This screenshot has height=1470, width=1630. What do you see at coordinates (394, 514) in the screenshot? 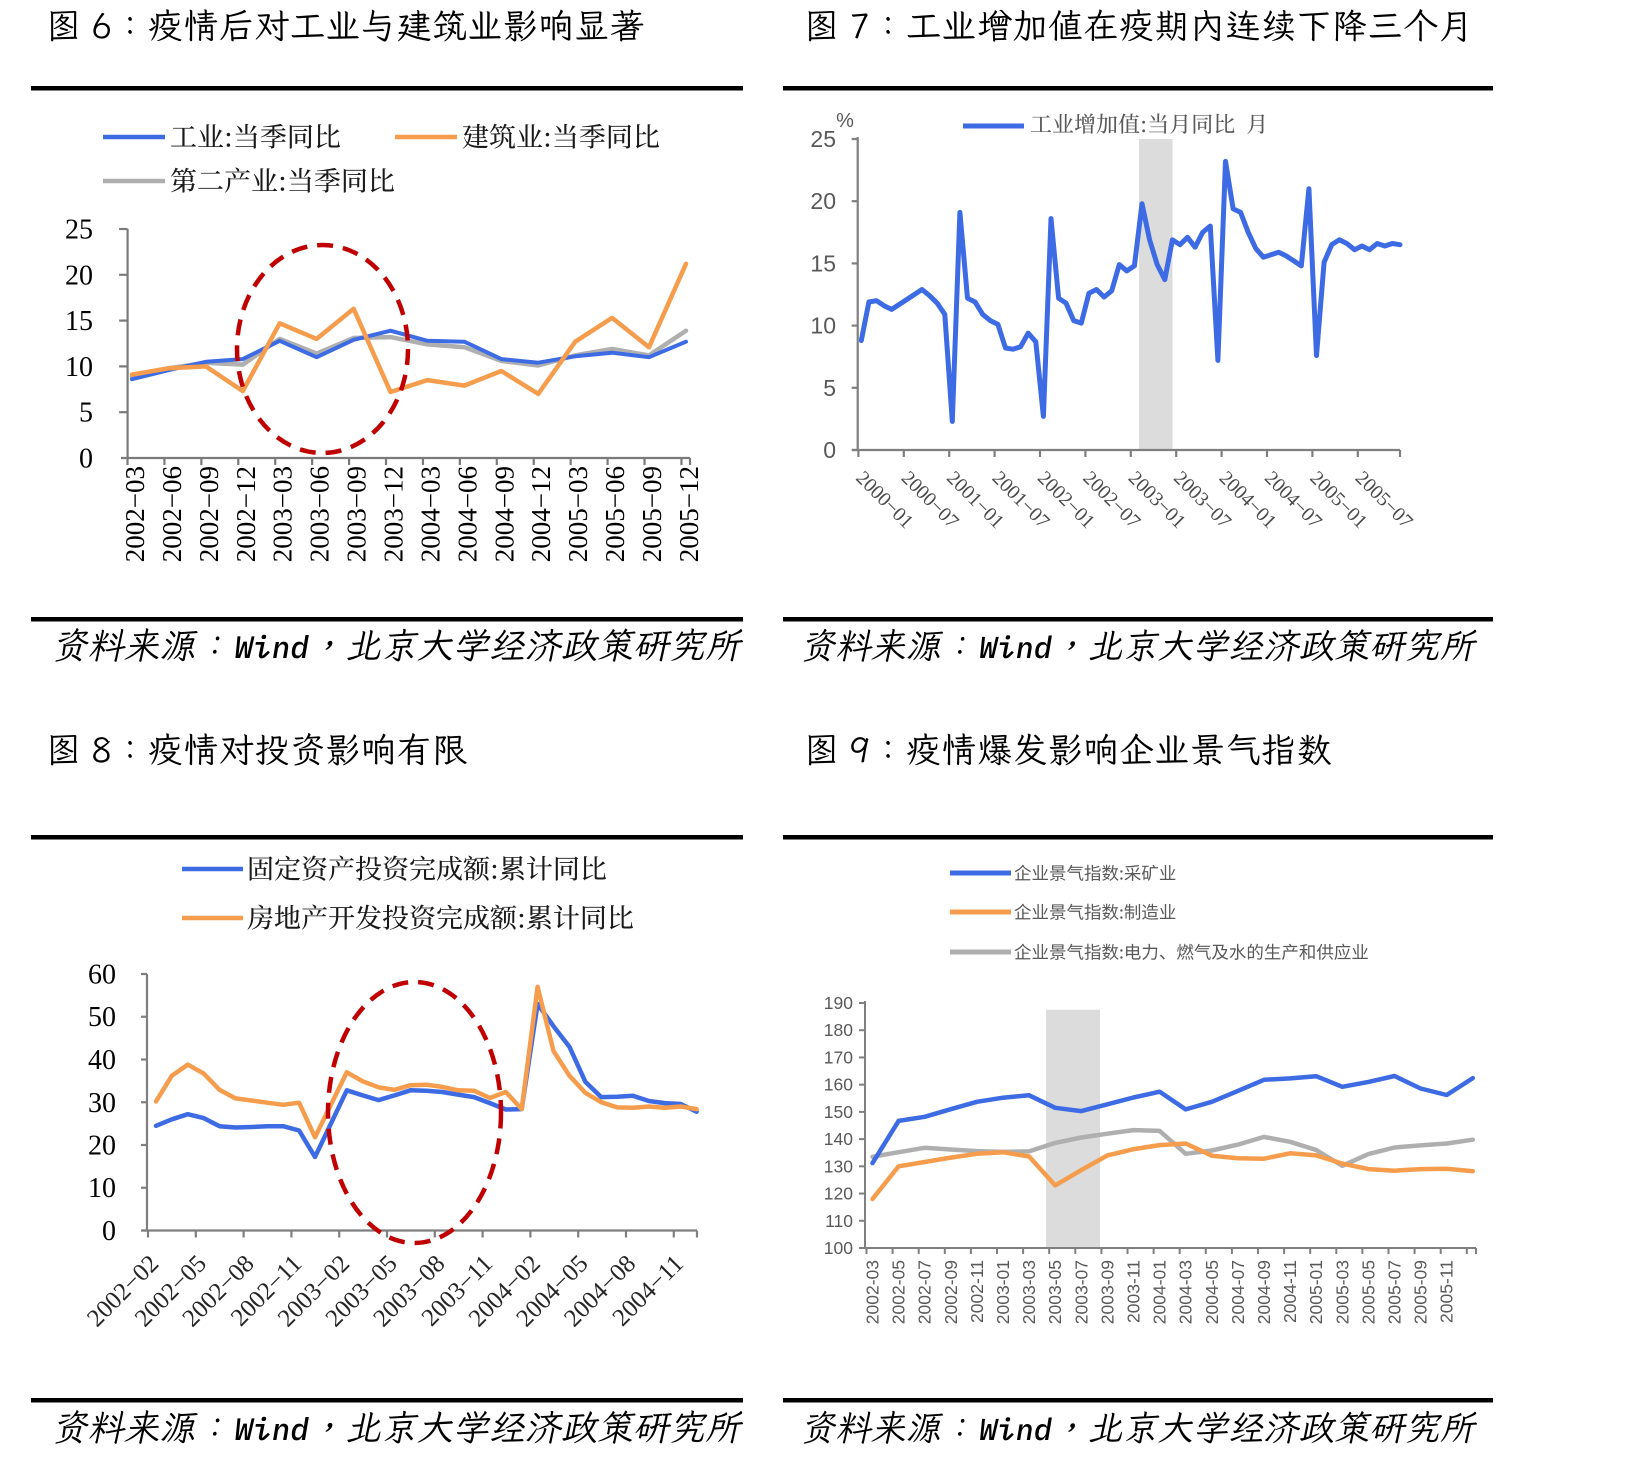
I see `svg-text: 2003−12` at bounding box center [394, 514].